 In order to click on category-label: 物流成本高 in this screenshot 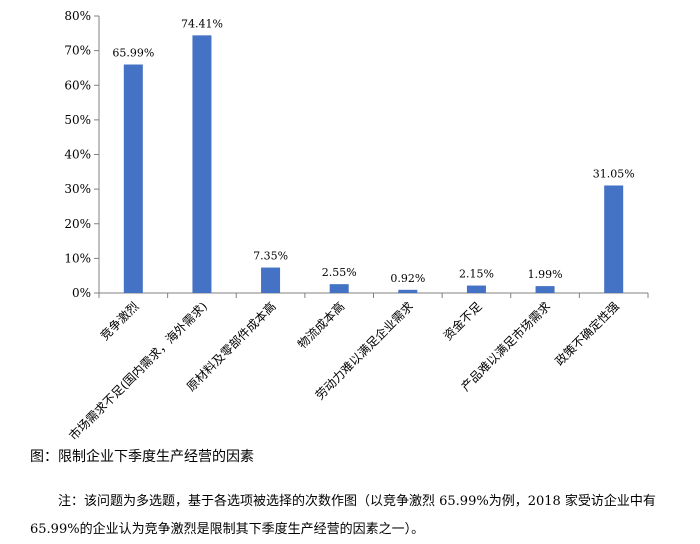, I will do `click(320, 325)`.